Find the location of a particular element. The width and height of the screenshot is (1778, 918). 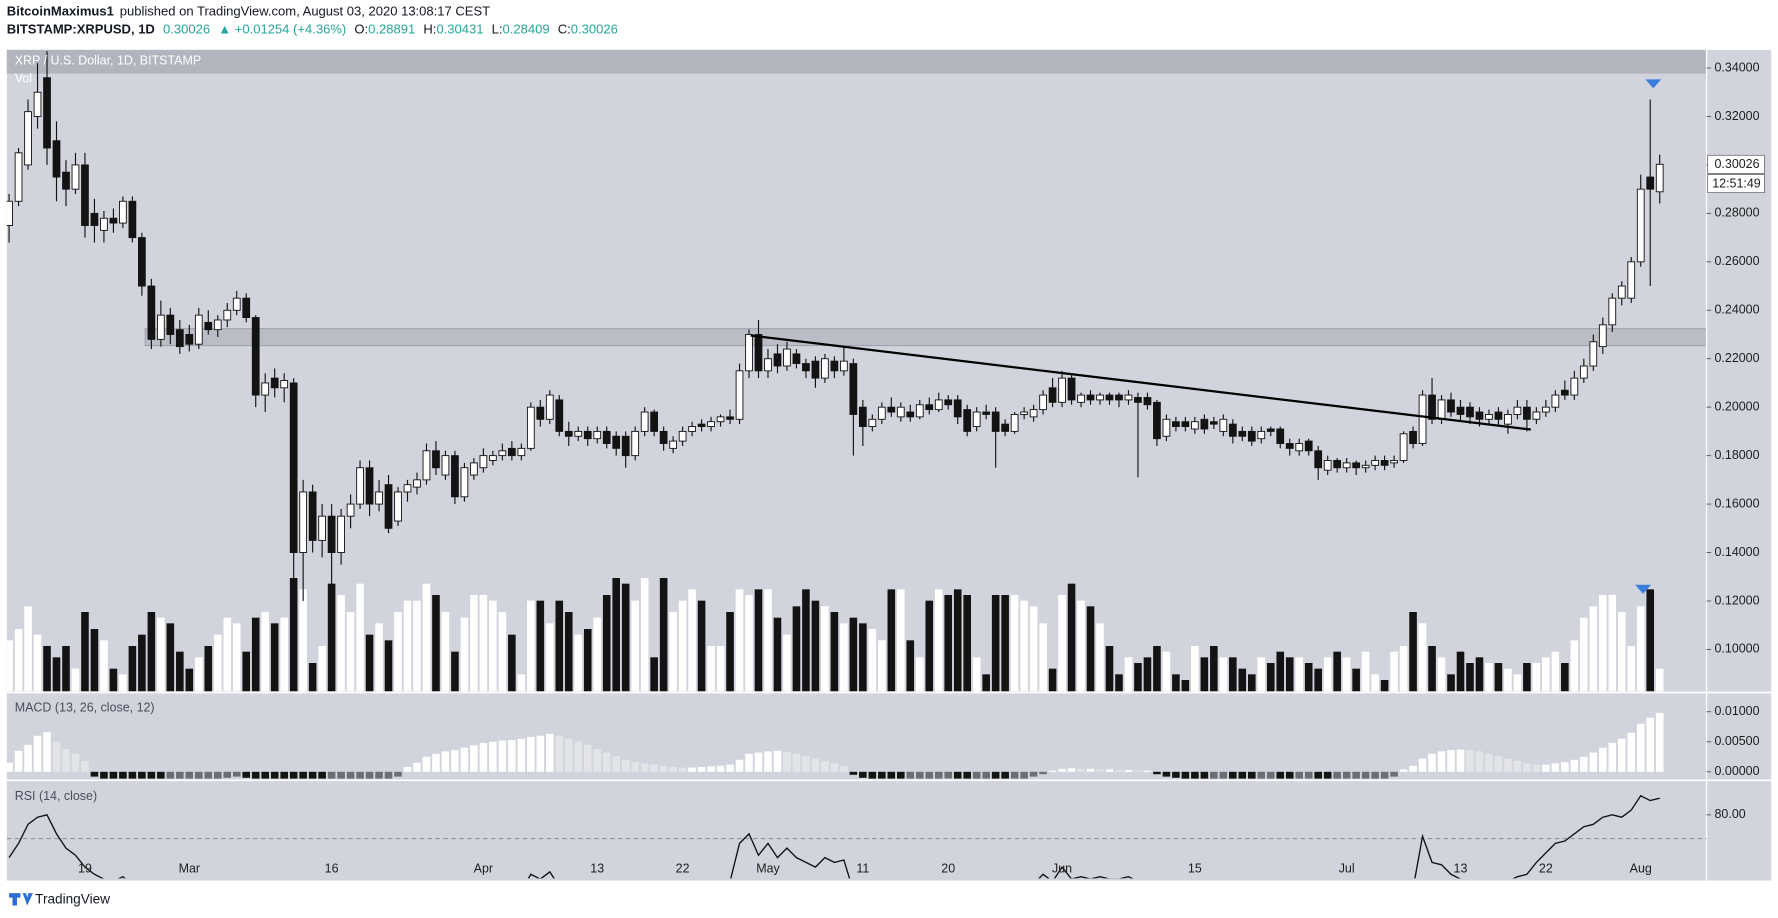

brand-logo is located at coordinates (21, 899).